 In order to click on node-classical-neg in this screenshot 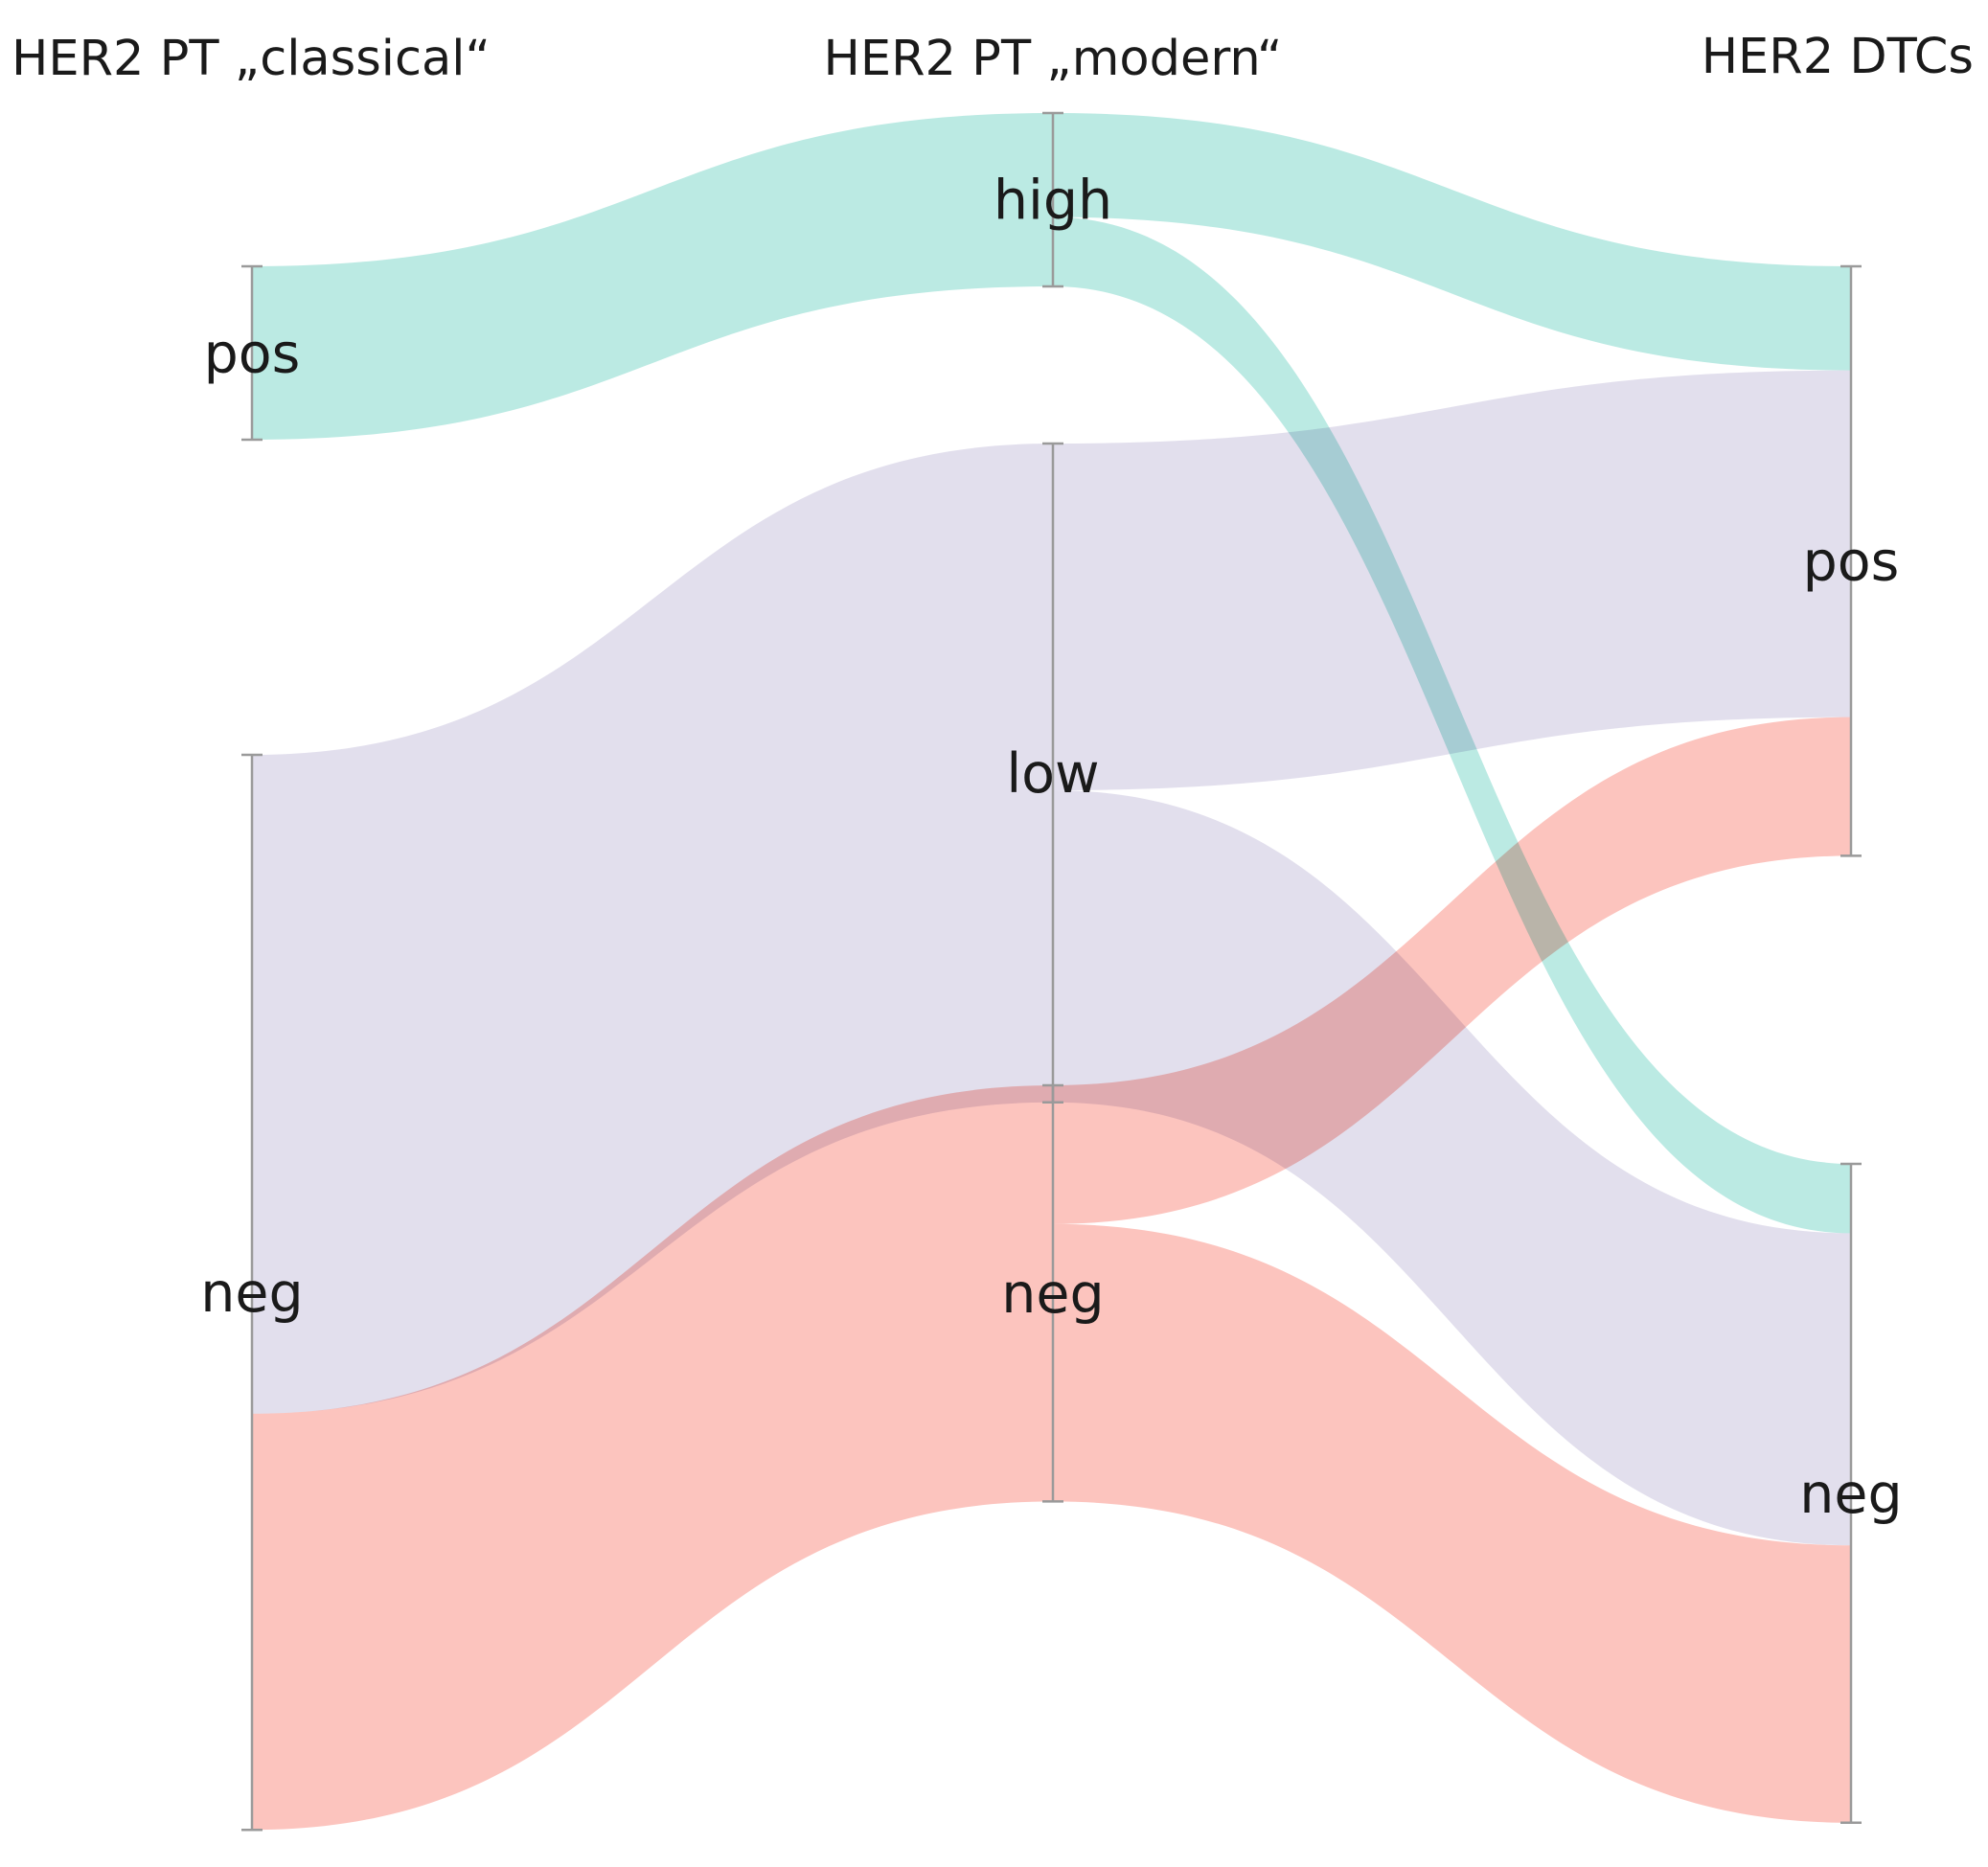, I will do `click(252, 1292)`.